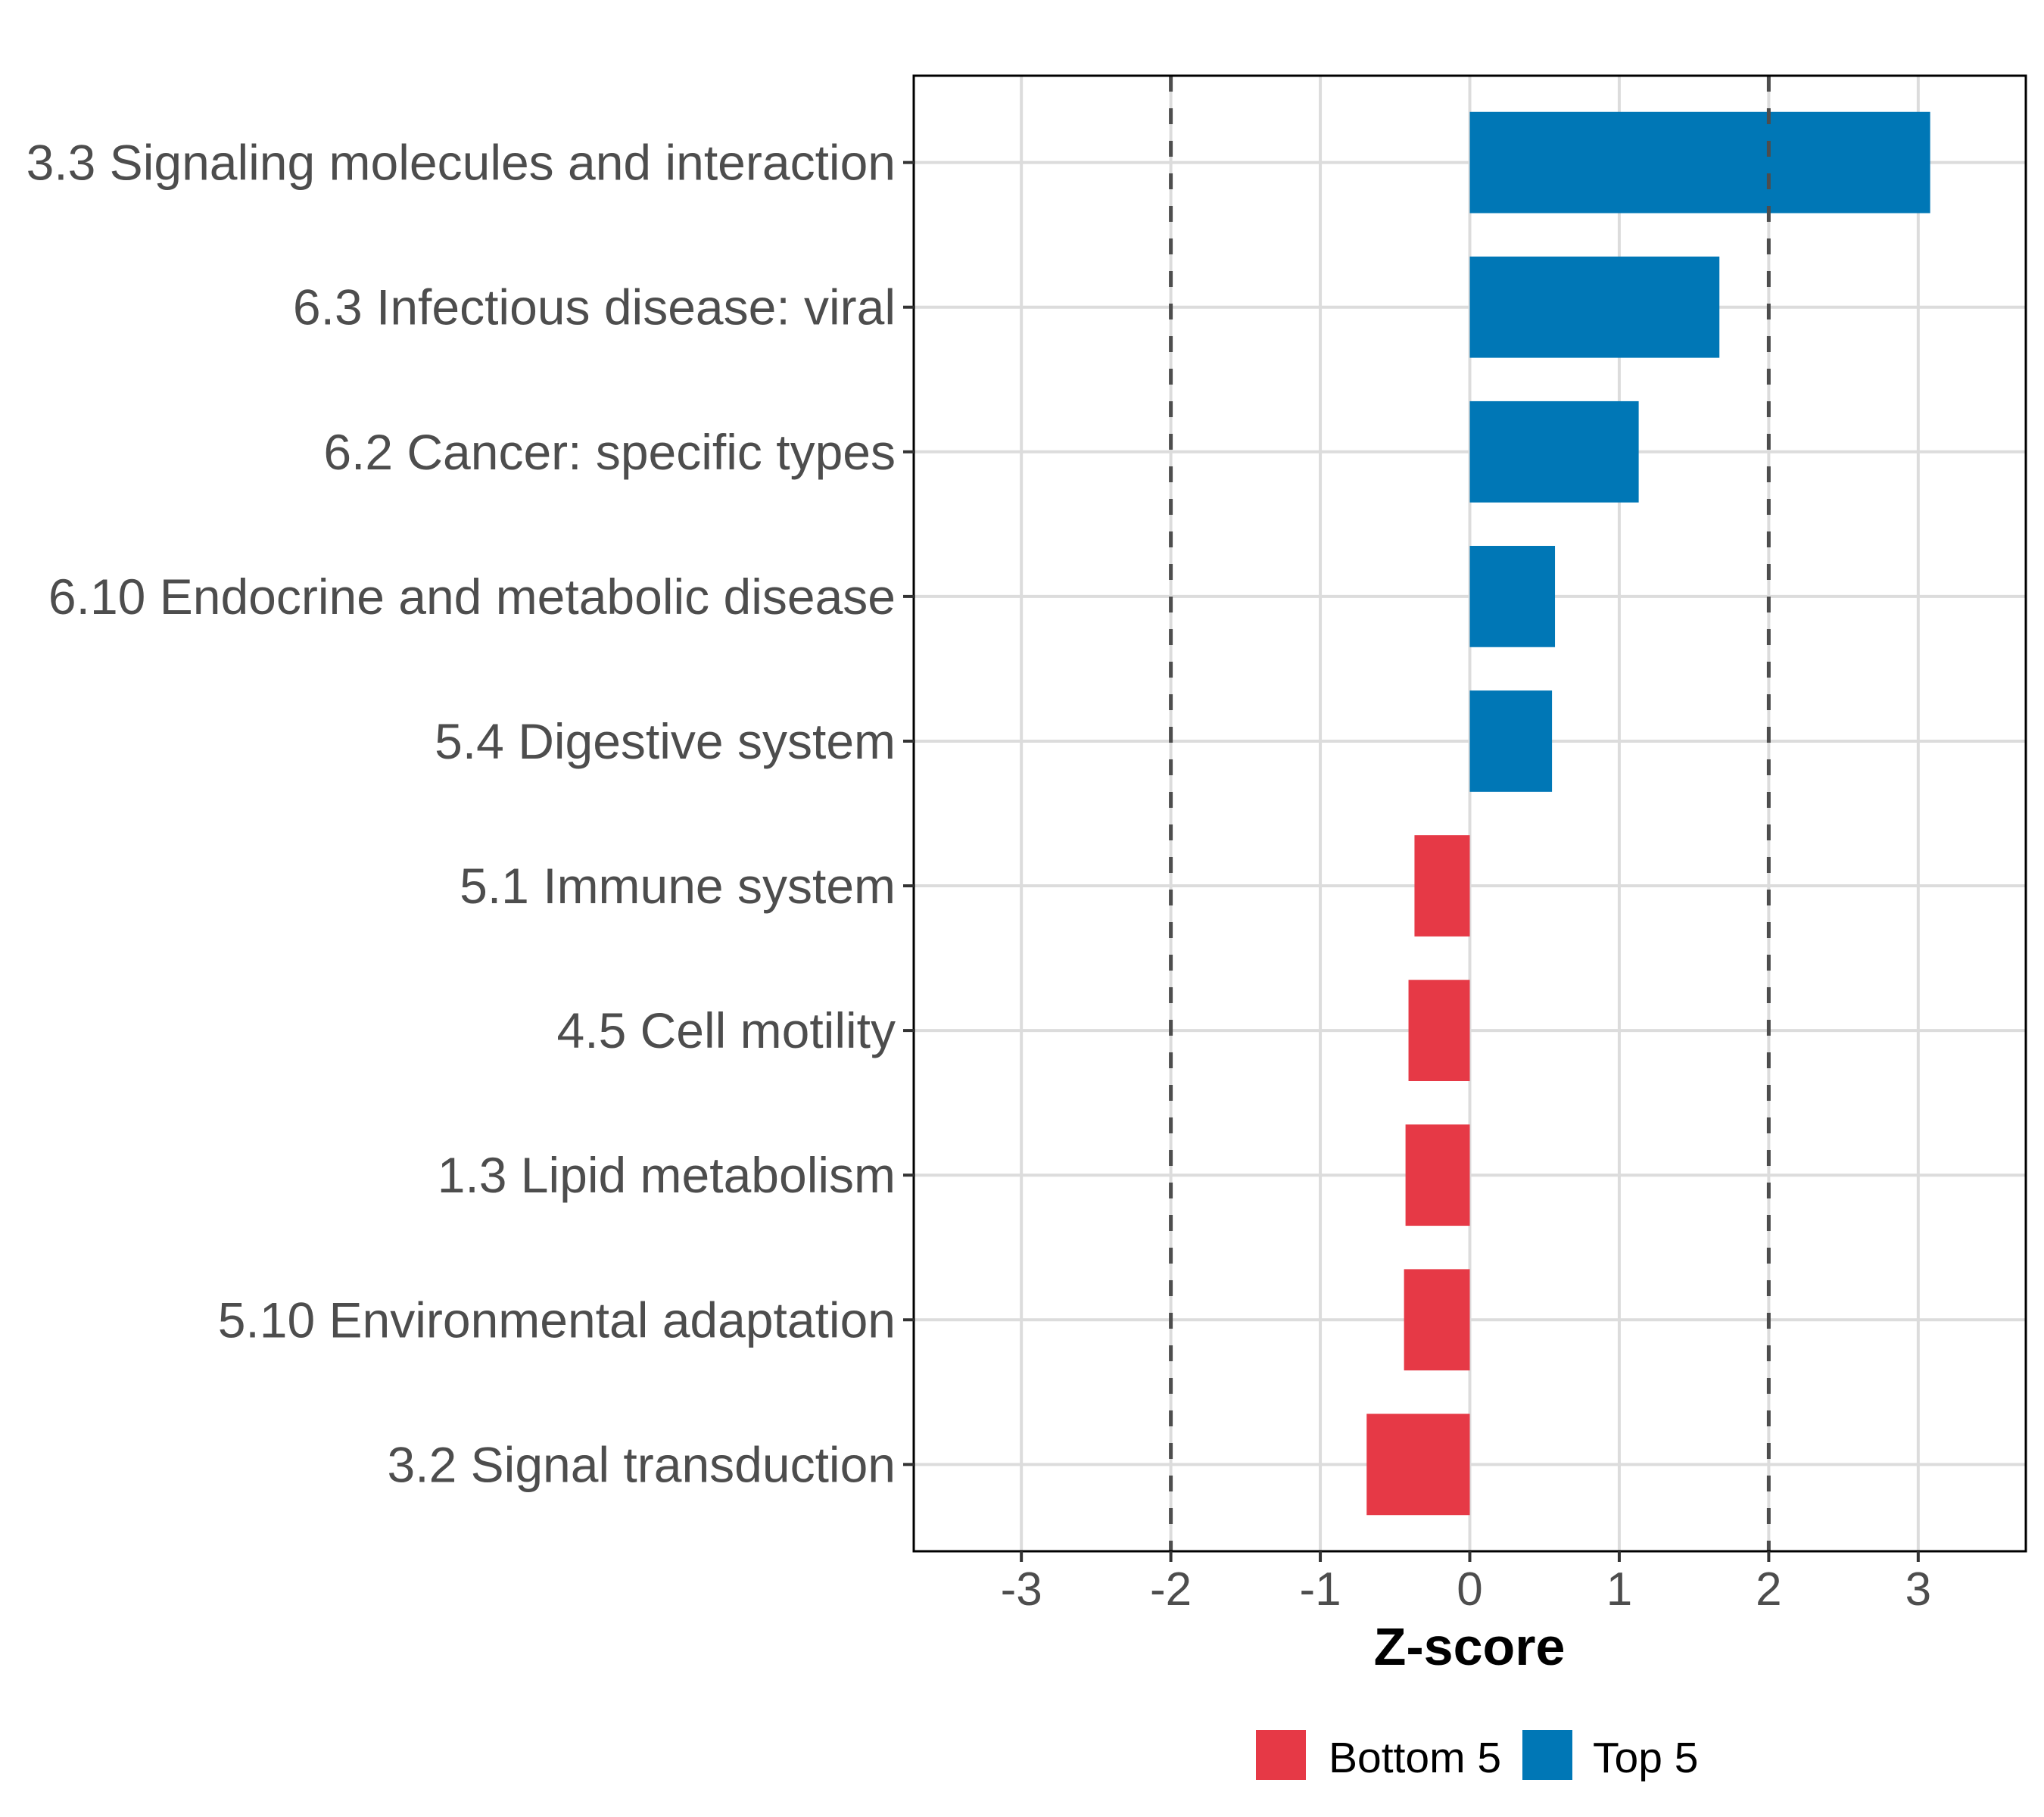 The image size is (2044, 1817). I want to click on legend-label-top-5: Top 5, so click(1645, 1758).